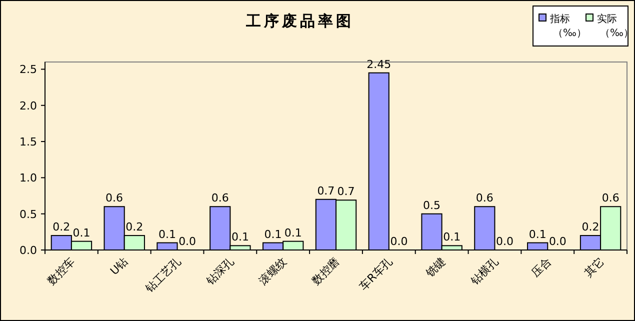  I want to click on x-tick-label: 滚螺纹, so click(273, 271).